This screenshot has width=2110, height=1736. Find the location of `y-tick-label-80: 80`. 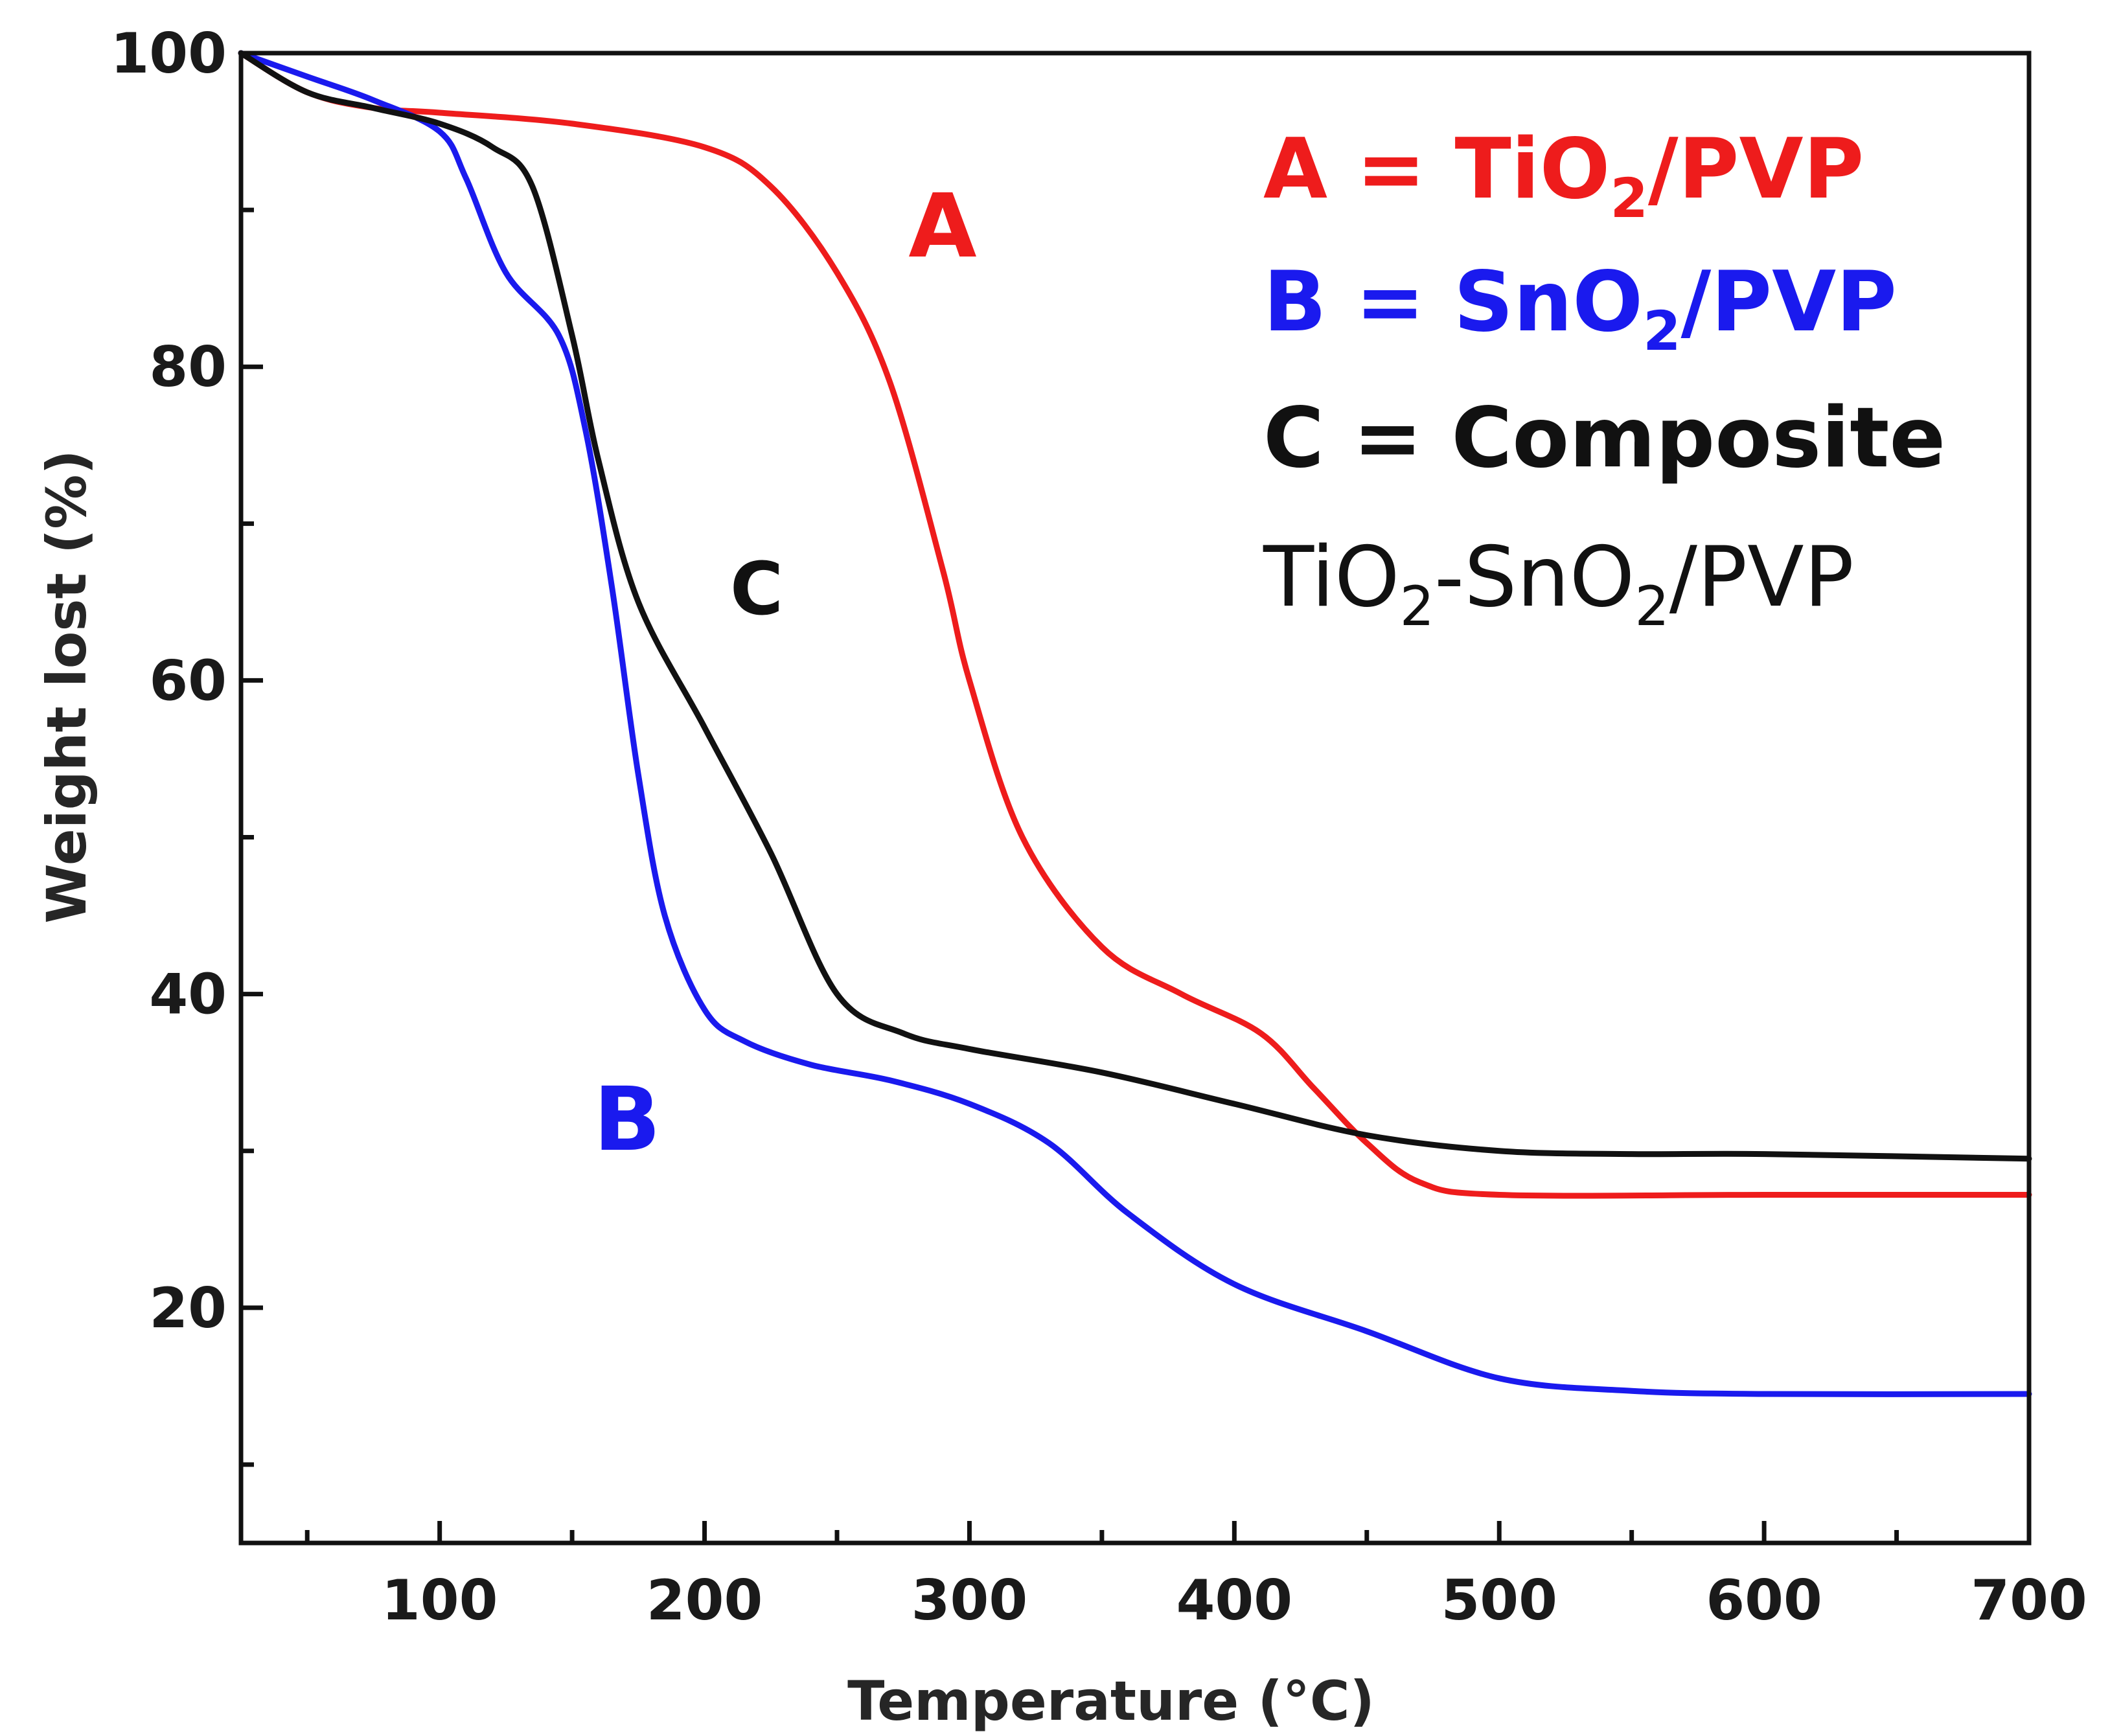

y-tick-label-80: 80 is located at coordinates (188, 368).